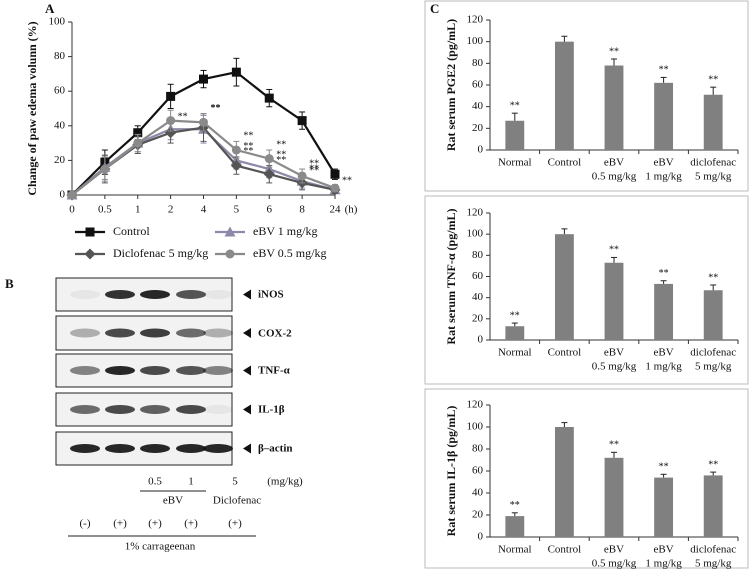  I want to click on y-axis-title: Rat serum TNF-α (pg/mL), so click(451, 276).